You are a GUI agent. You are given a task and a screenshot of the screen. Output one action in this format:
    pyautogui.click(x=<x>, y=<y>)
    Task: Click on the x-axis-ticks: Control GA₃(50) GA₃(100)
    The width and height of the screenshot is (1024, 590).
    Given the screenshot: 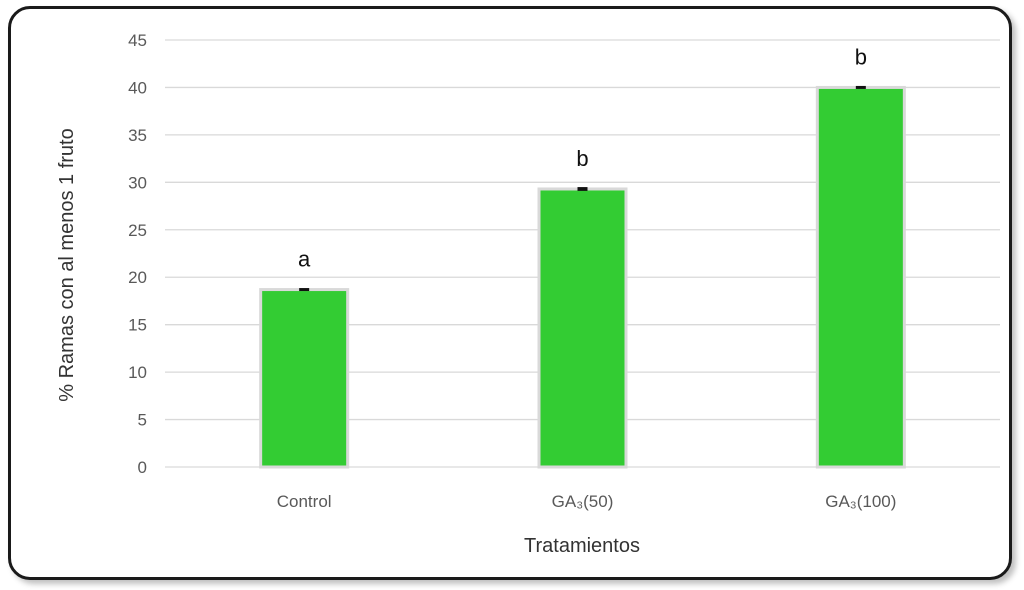 What is the action you would take?
    pyautogui.click(x=587, y=501)
    